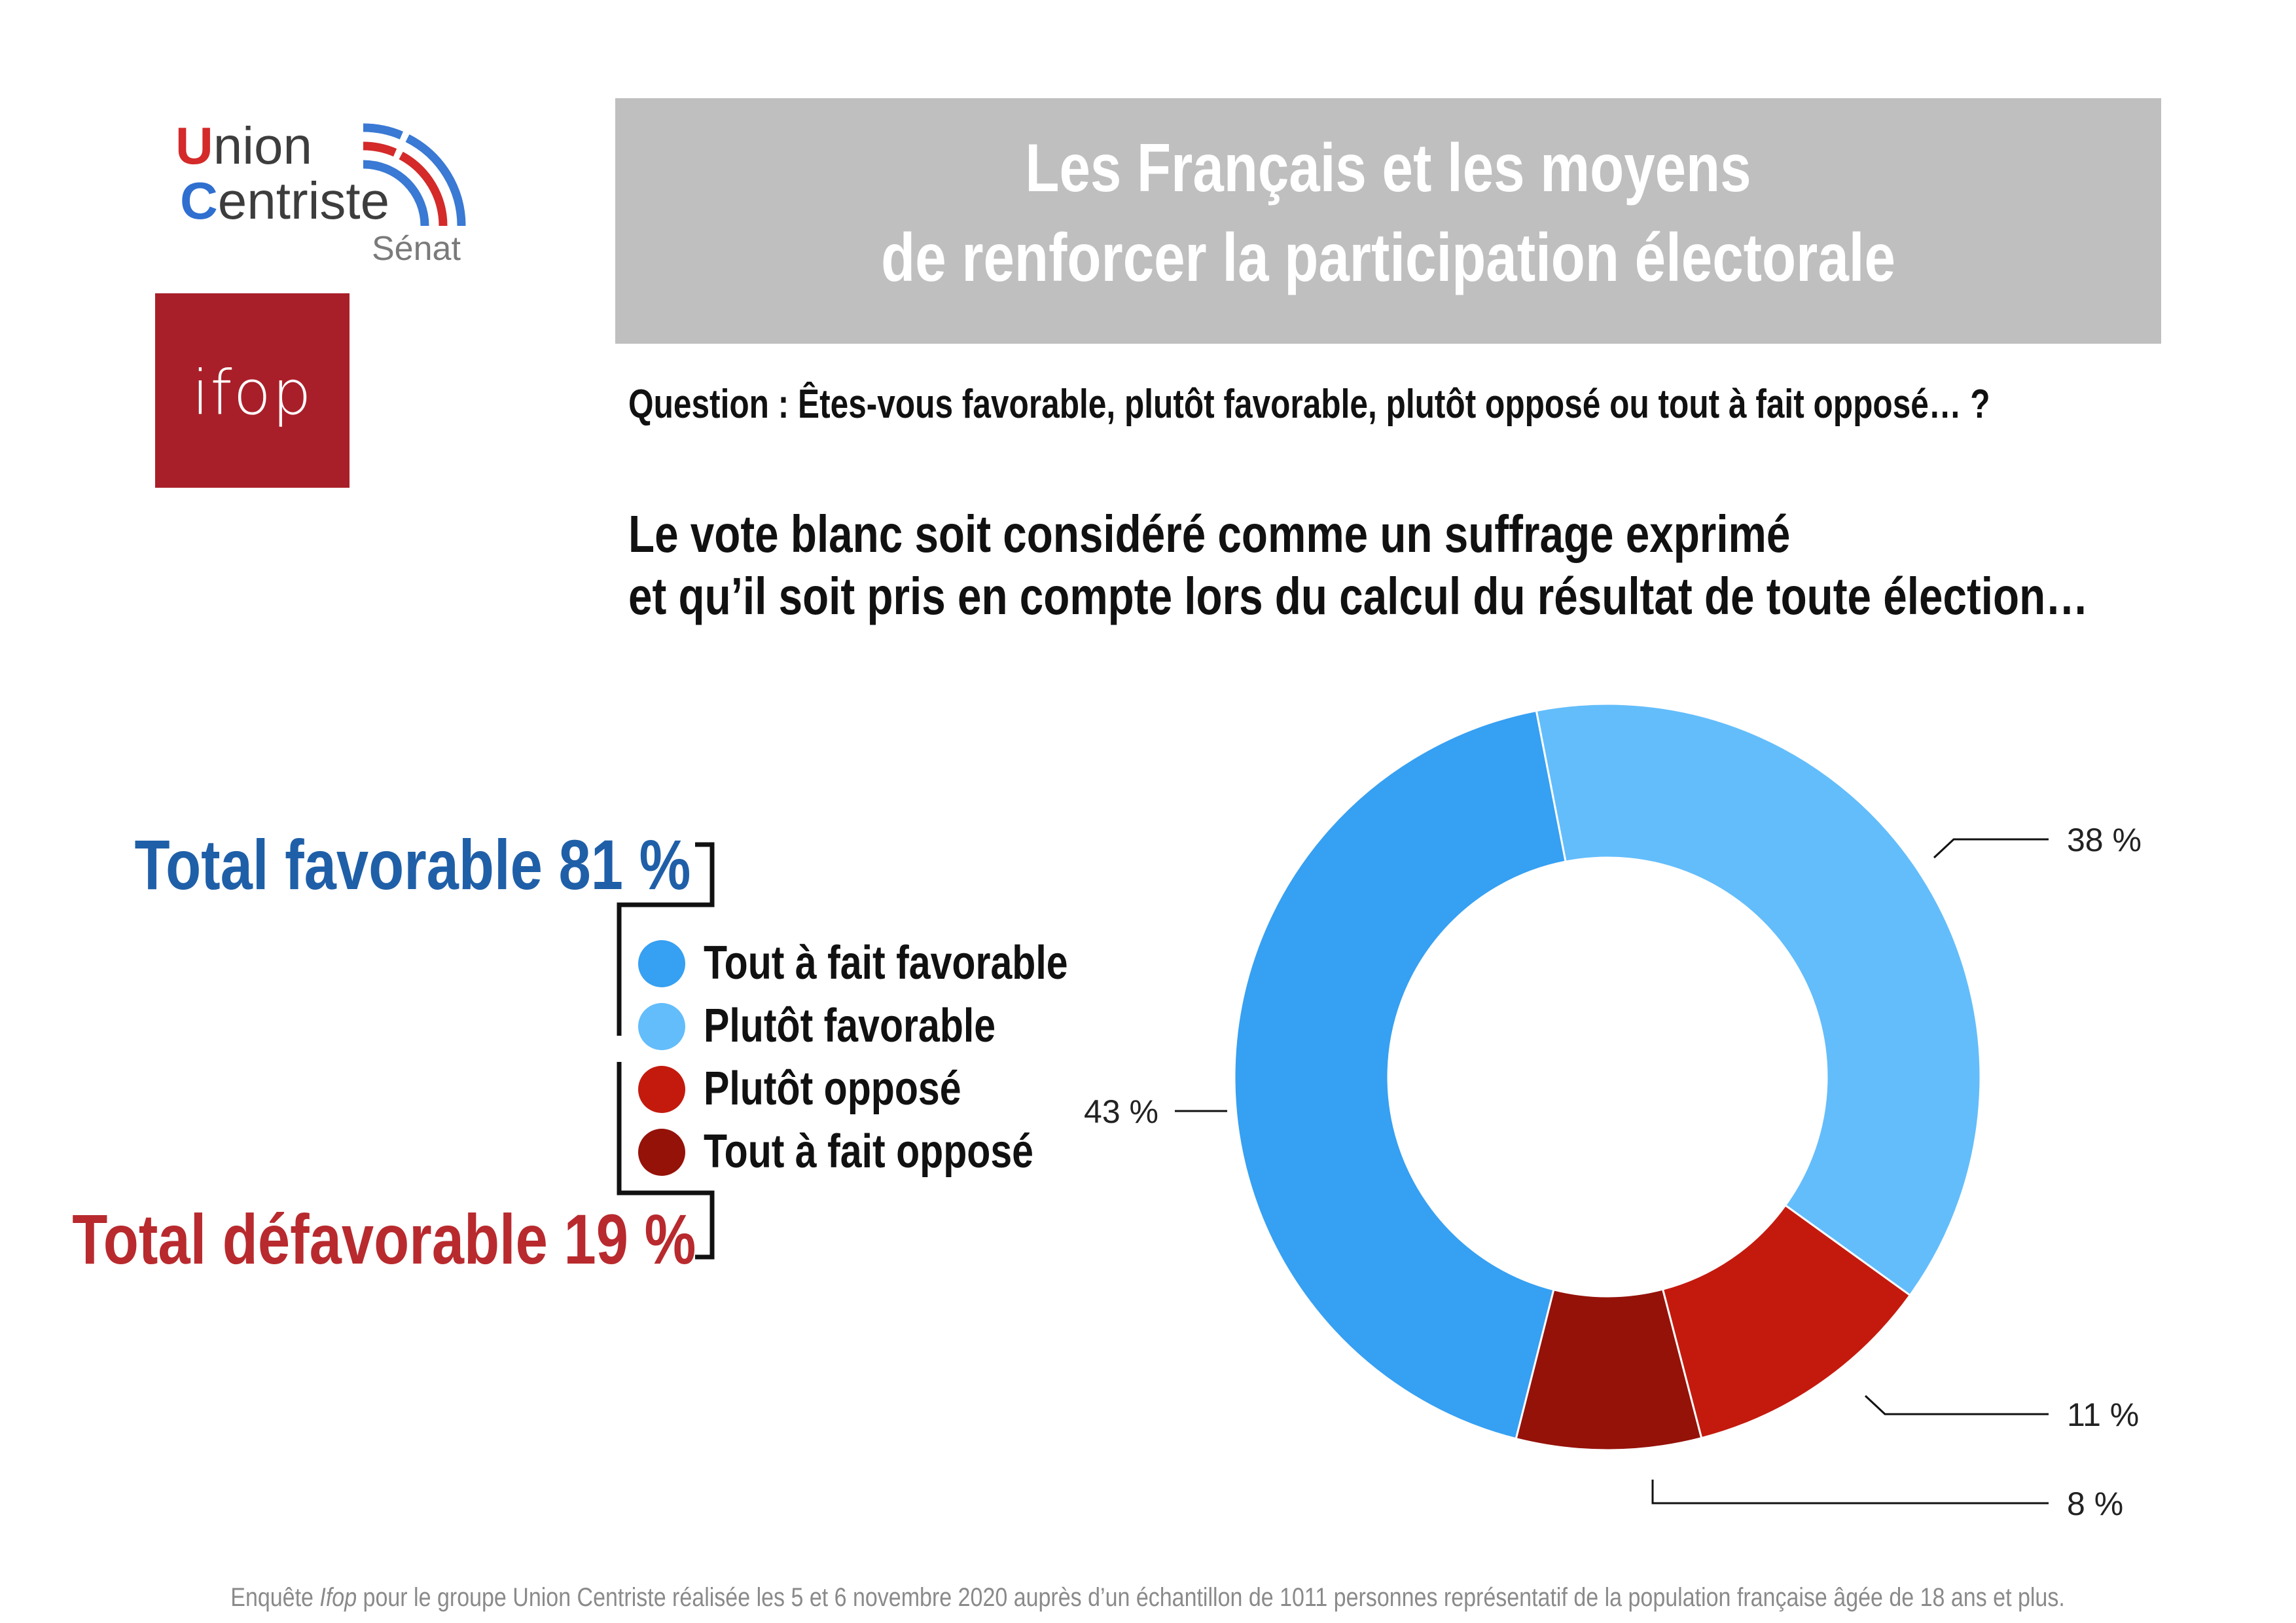 This screenshot has height=1623, width=2296. I want to click on legend-label: Plutôt opposé, so click(832, 1089).